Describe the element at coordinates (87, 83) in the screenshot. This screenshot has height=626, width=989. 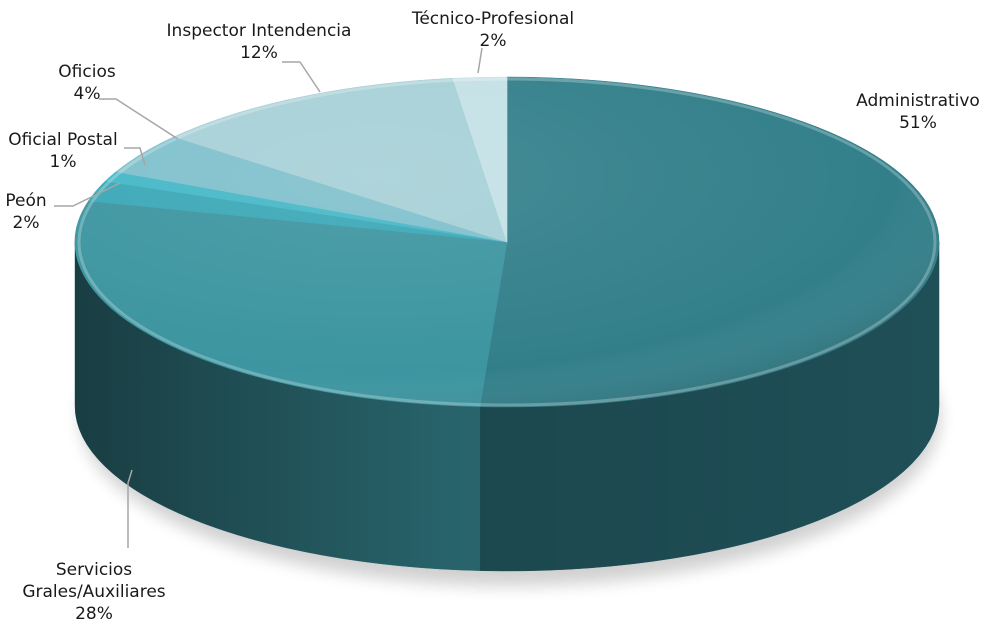
I see `slice-label-oficios: Oficios 4%` at that location.